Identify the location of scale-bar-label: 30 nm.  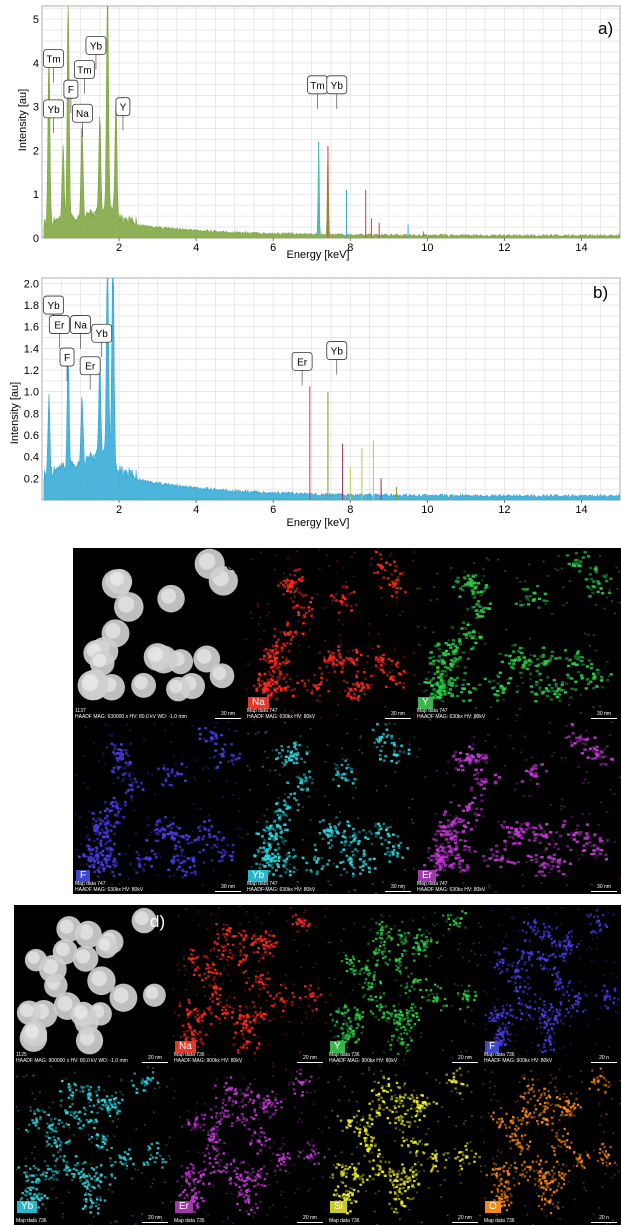
(398, 887).